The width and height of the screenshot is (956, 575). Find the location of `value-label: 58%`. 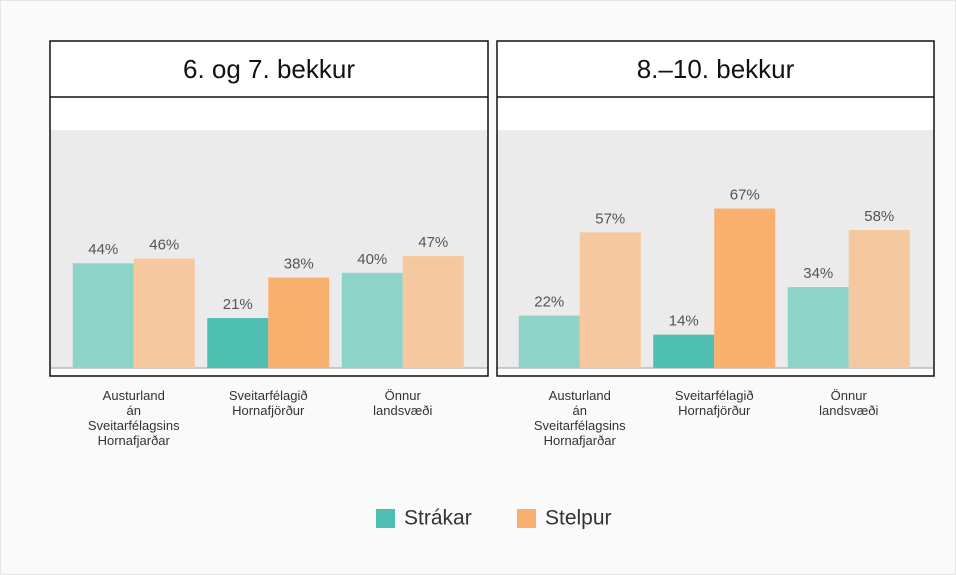

value-label: 58% is located at coordinates (879, 216).